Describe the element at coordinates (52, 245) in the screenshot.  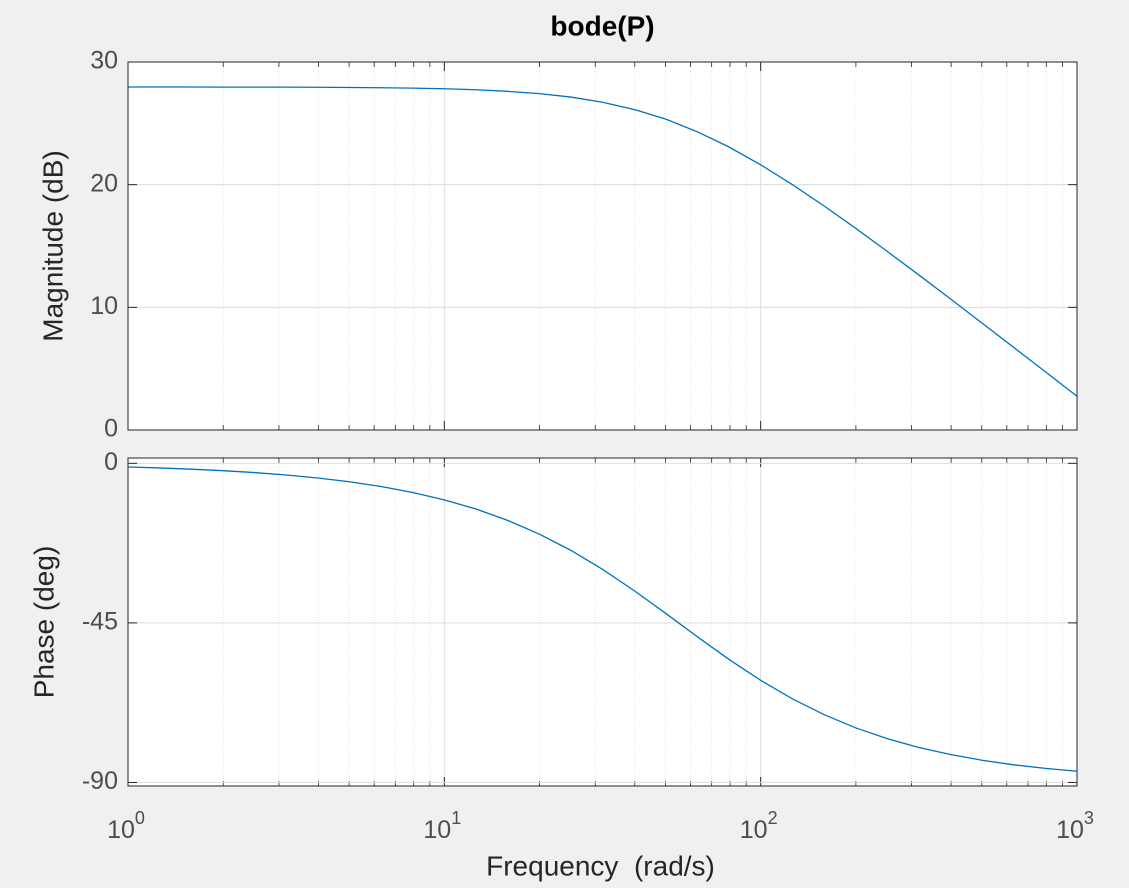
I see `y-axis-label: Magnitude (dB)` at that location.